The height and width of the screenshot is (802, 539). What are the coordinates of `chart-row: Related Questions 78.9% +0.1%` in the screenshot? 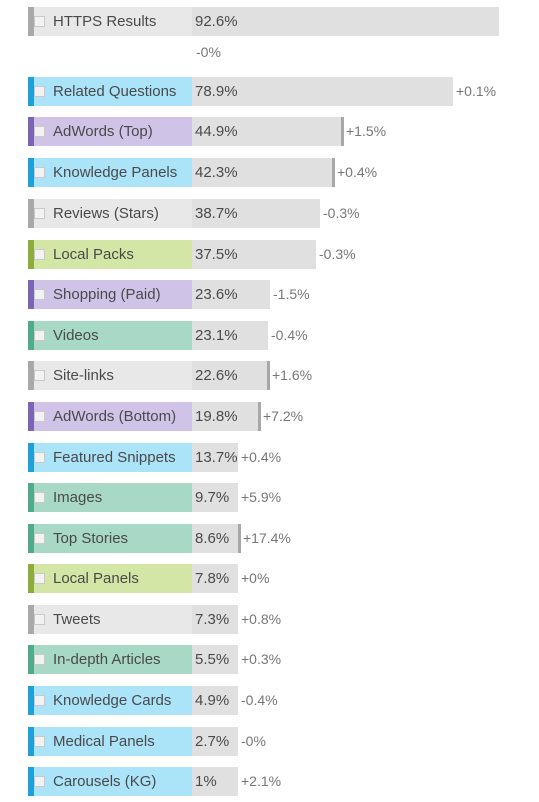 It's located at (269, 91).